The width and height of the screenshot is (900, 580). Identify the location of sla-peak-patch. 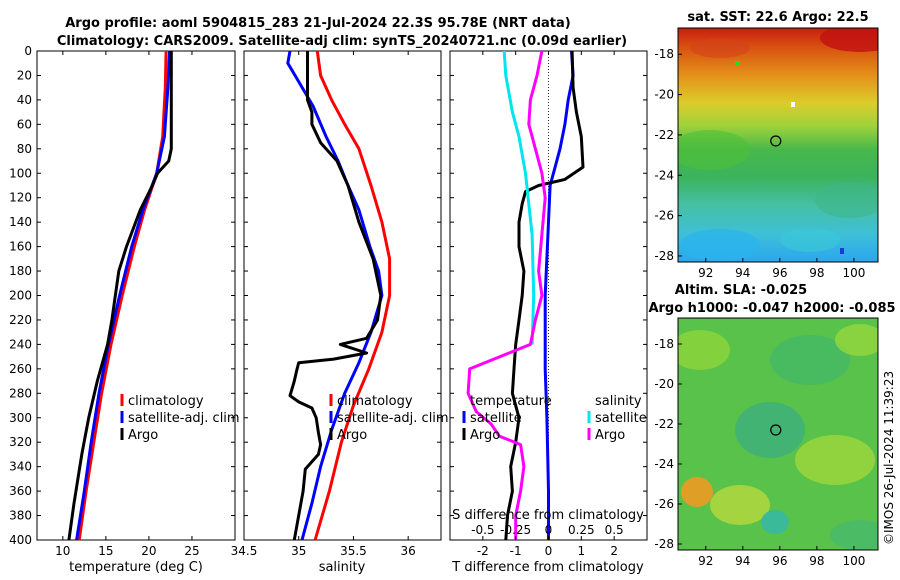
(697, 492).